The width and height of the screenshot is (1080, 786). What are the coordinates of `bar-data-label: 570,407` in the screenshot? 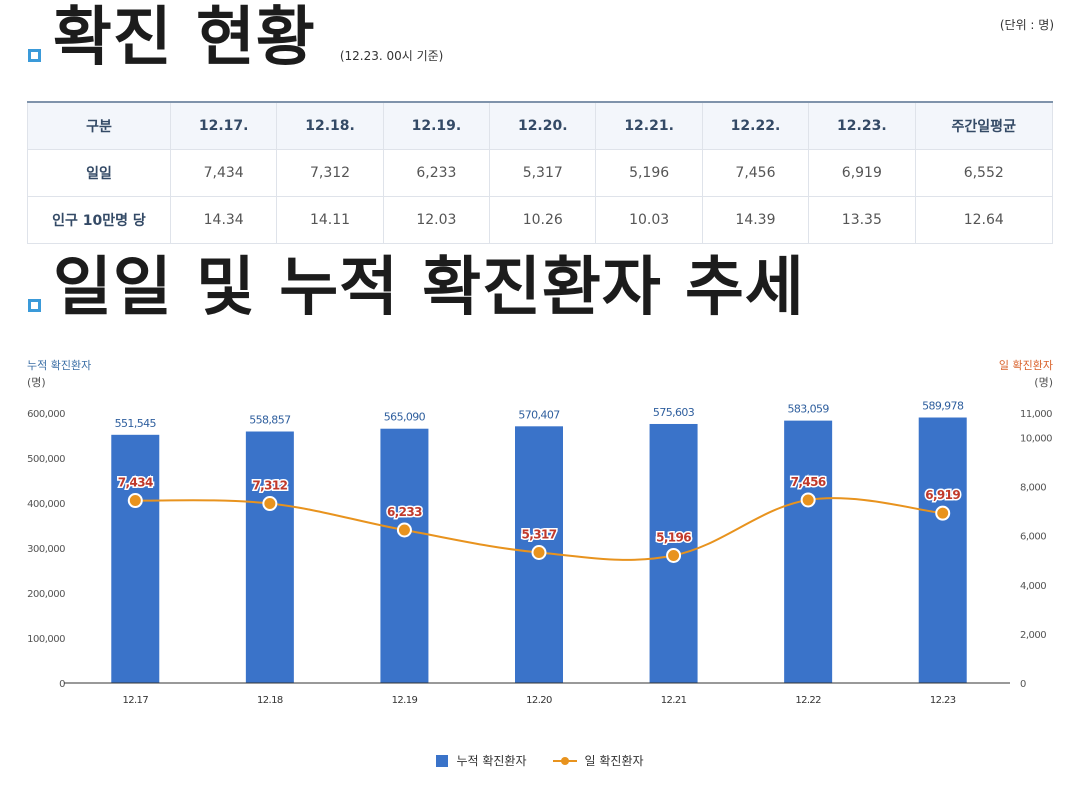 It's located at (539, 414).